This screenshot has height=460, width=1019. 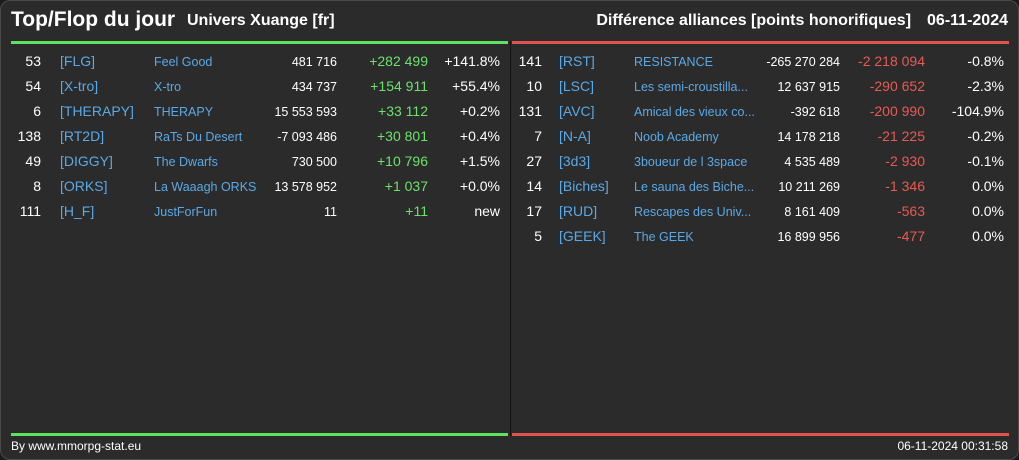 I want to click on alliance-points-diff: -200 990, so click(x=897, y=111).